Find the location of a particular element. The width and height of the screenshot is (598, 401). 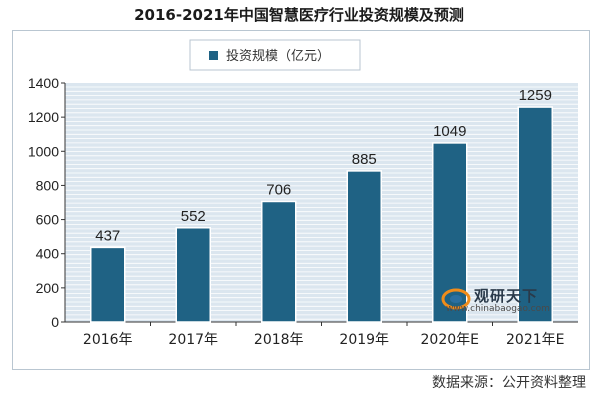

bar-value-label: 1259 is located at coordinates (535, 95).